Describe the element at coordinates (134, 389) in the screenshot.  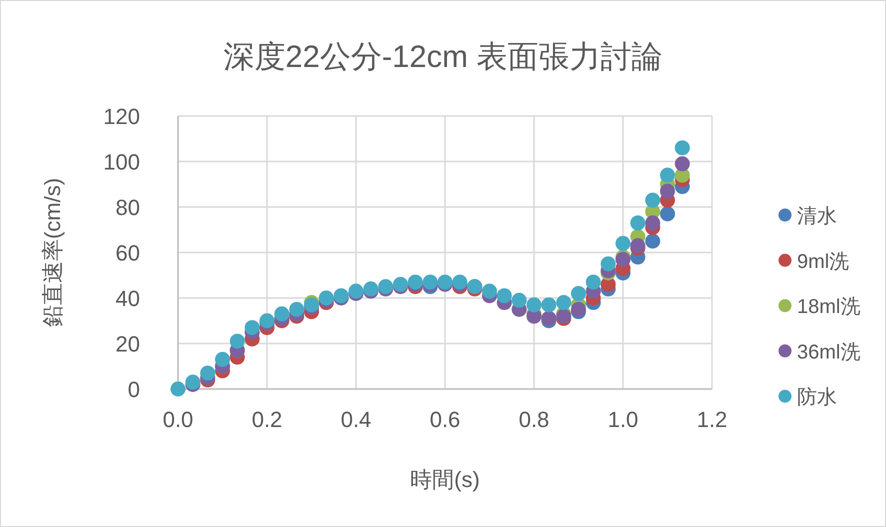
I see `y-tick-label: 0` at that location.